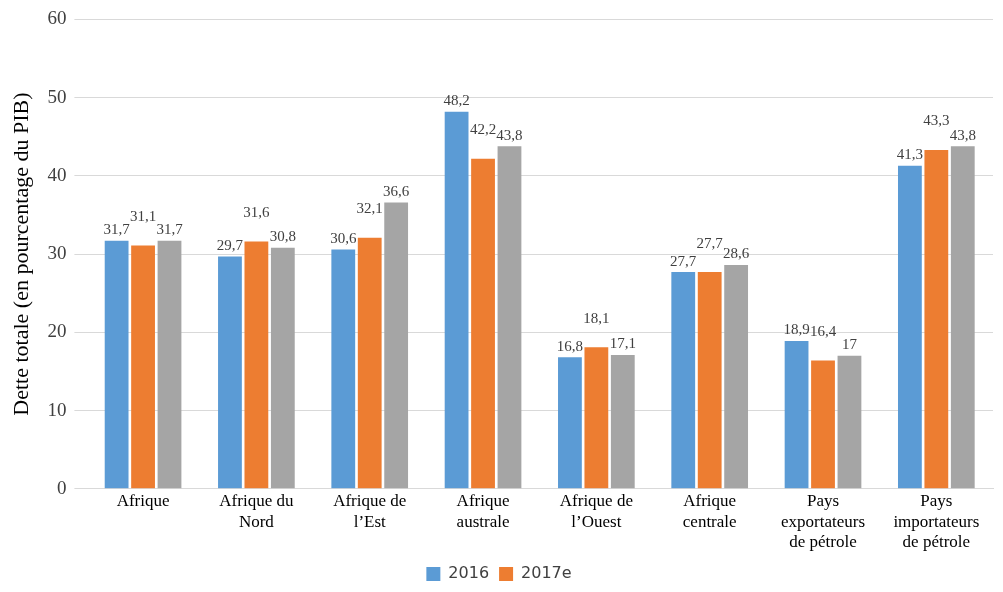 The height and width of the screenshot is (592, 1003). What do you see at coordinates (546, 573) in the screenshot?
I see `legend-label: 2017e` at bounding box center [546, 573].